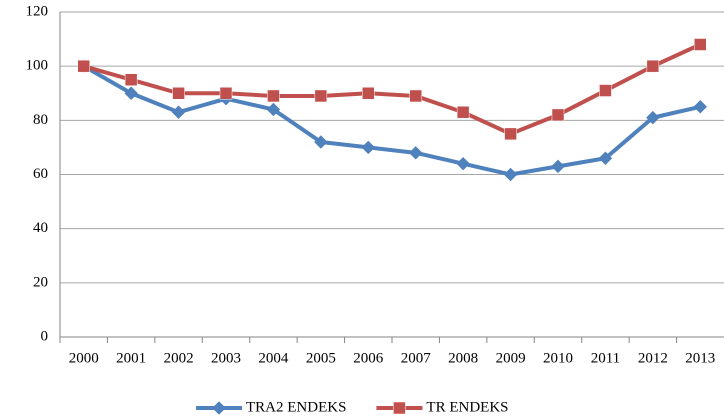 This screenshot has width=724, height=420. Describe the element at coordinates (37, 11) in the screenshot. I see `y-tick-label: 120` at that location.